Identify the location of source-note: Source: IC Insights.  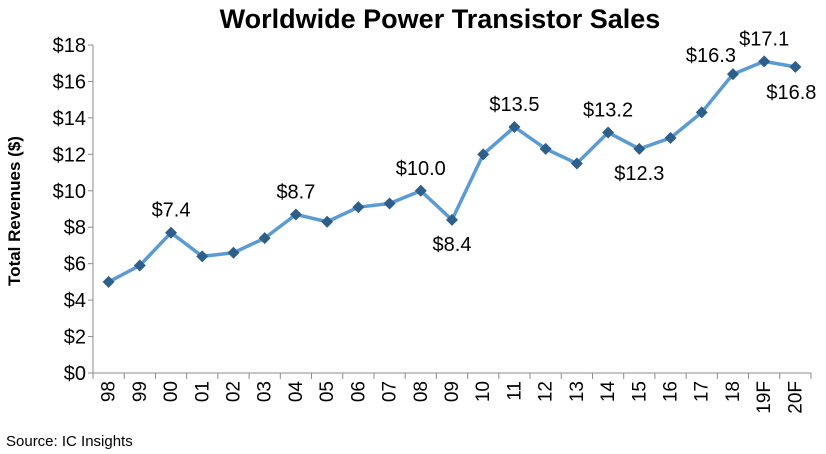
(69, 441).